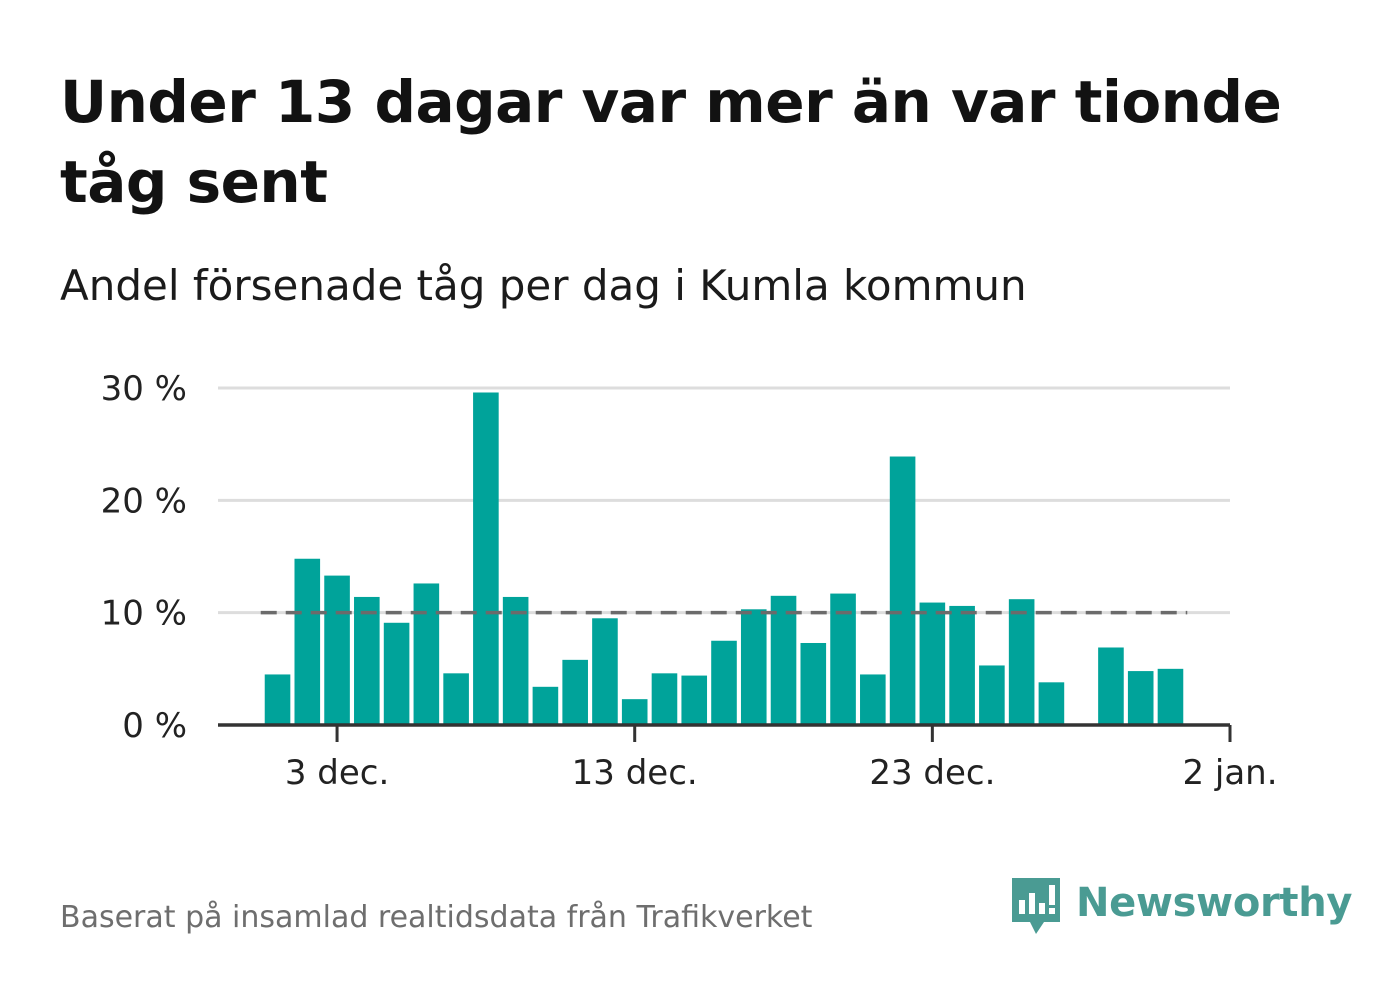  Describe the element at coordinates (154, 726) in the screenshot. I see `y-tick-label: 0 %` at that location.